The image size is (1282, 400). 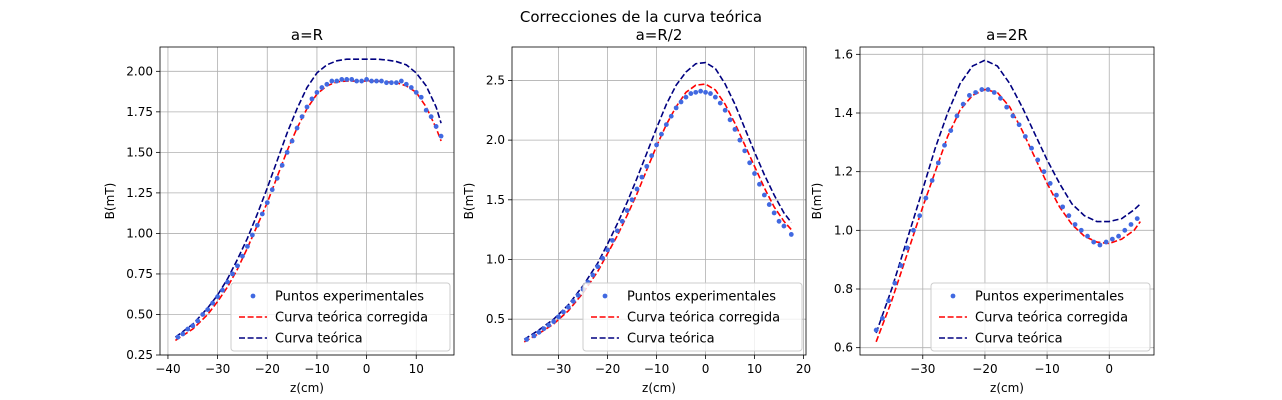 I want to click on y-tick-label: 1.00, so click(x=139, y=233).